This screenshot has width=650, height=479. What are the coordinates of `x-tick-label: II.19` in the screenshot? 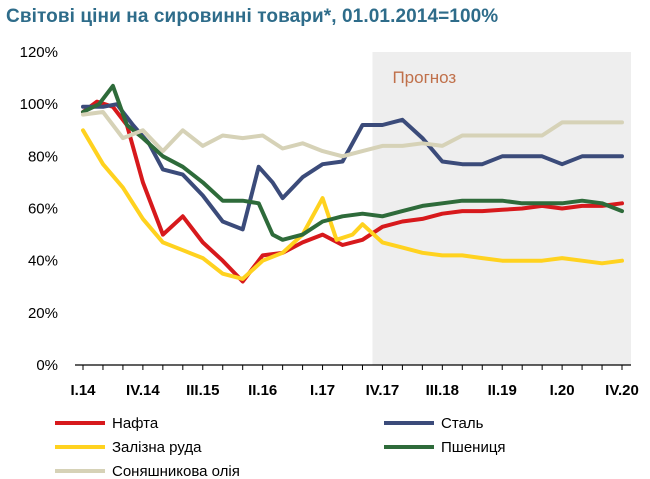 It's located at (502, 390).